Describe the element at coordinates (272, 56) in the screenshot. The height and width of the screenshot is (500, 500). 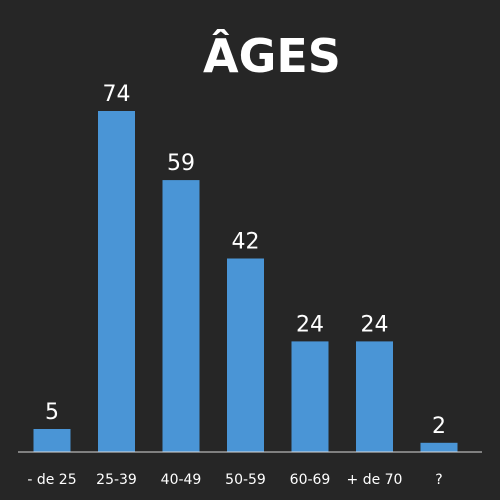
I see `chart-title: ÂGES` at that location.